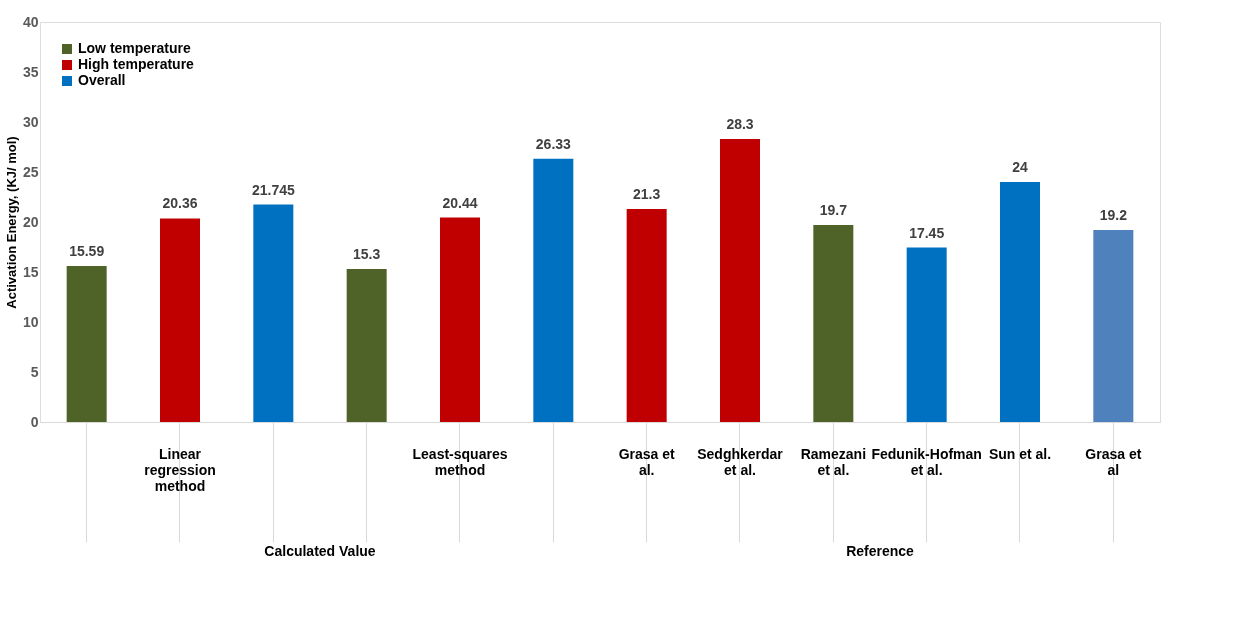 Image resolution: width=1247 pixels, height=625 pixels. I want to click on data-label: 21.3, so click(647, 194).